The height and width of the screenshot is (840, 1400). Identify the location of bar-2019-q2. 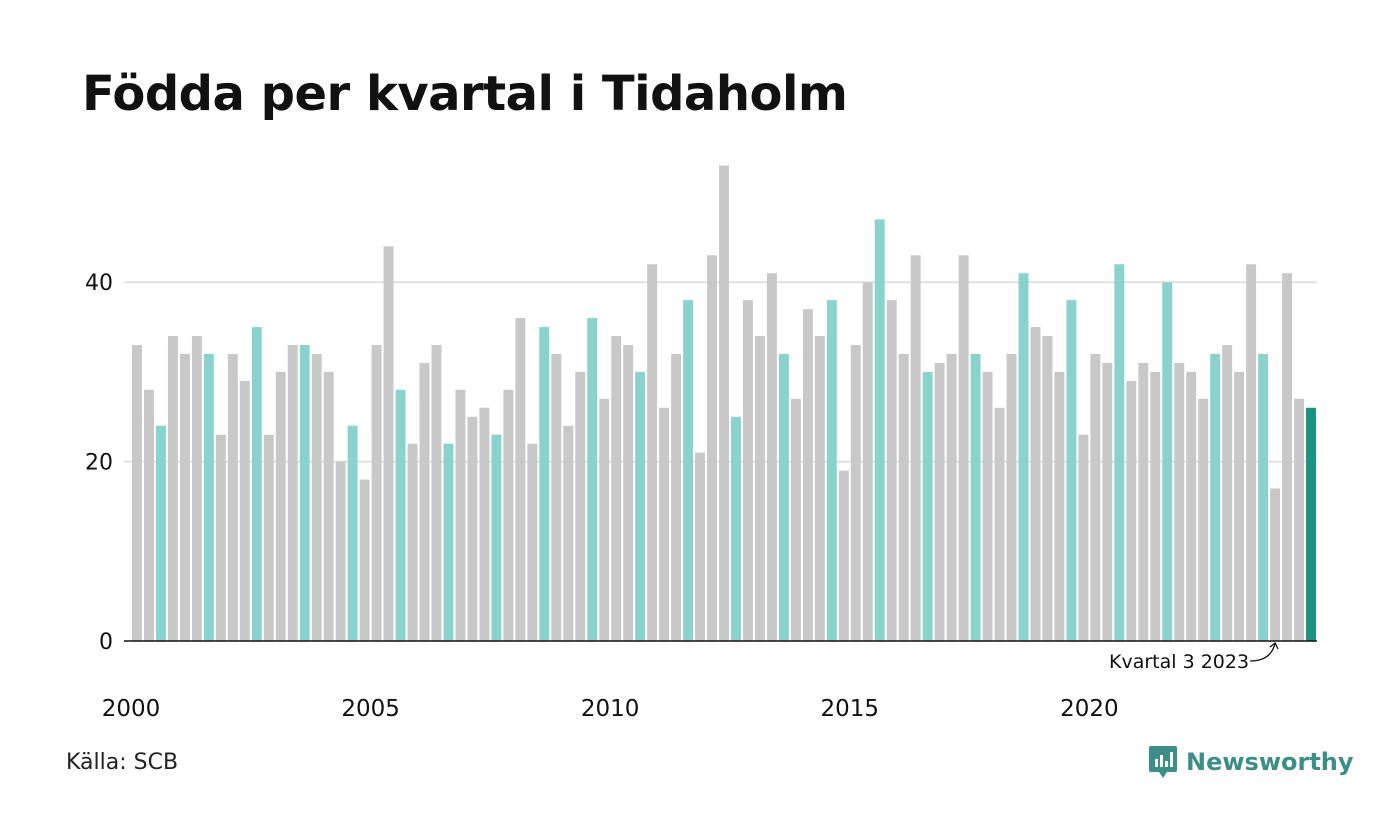
(1059, 506).